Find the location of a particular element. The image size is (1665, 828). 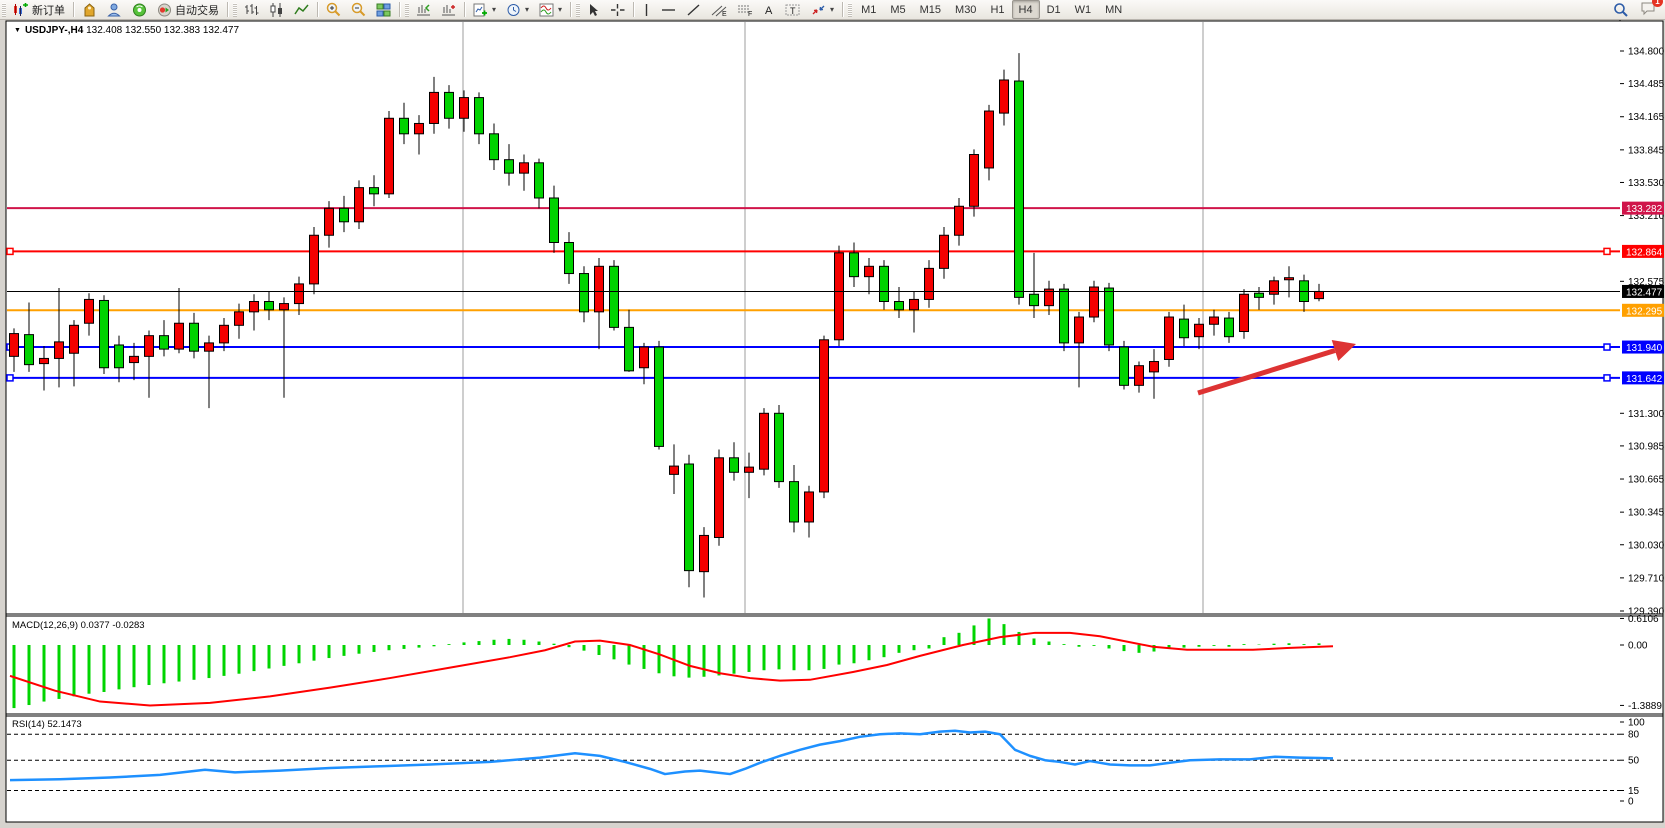

text-label-tool-button: T is located at coordinates (793, 10).